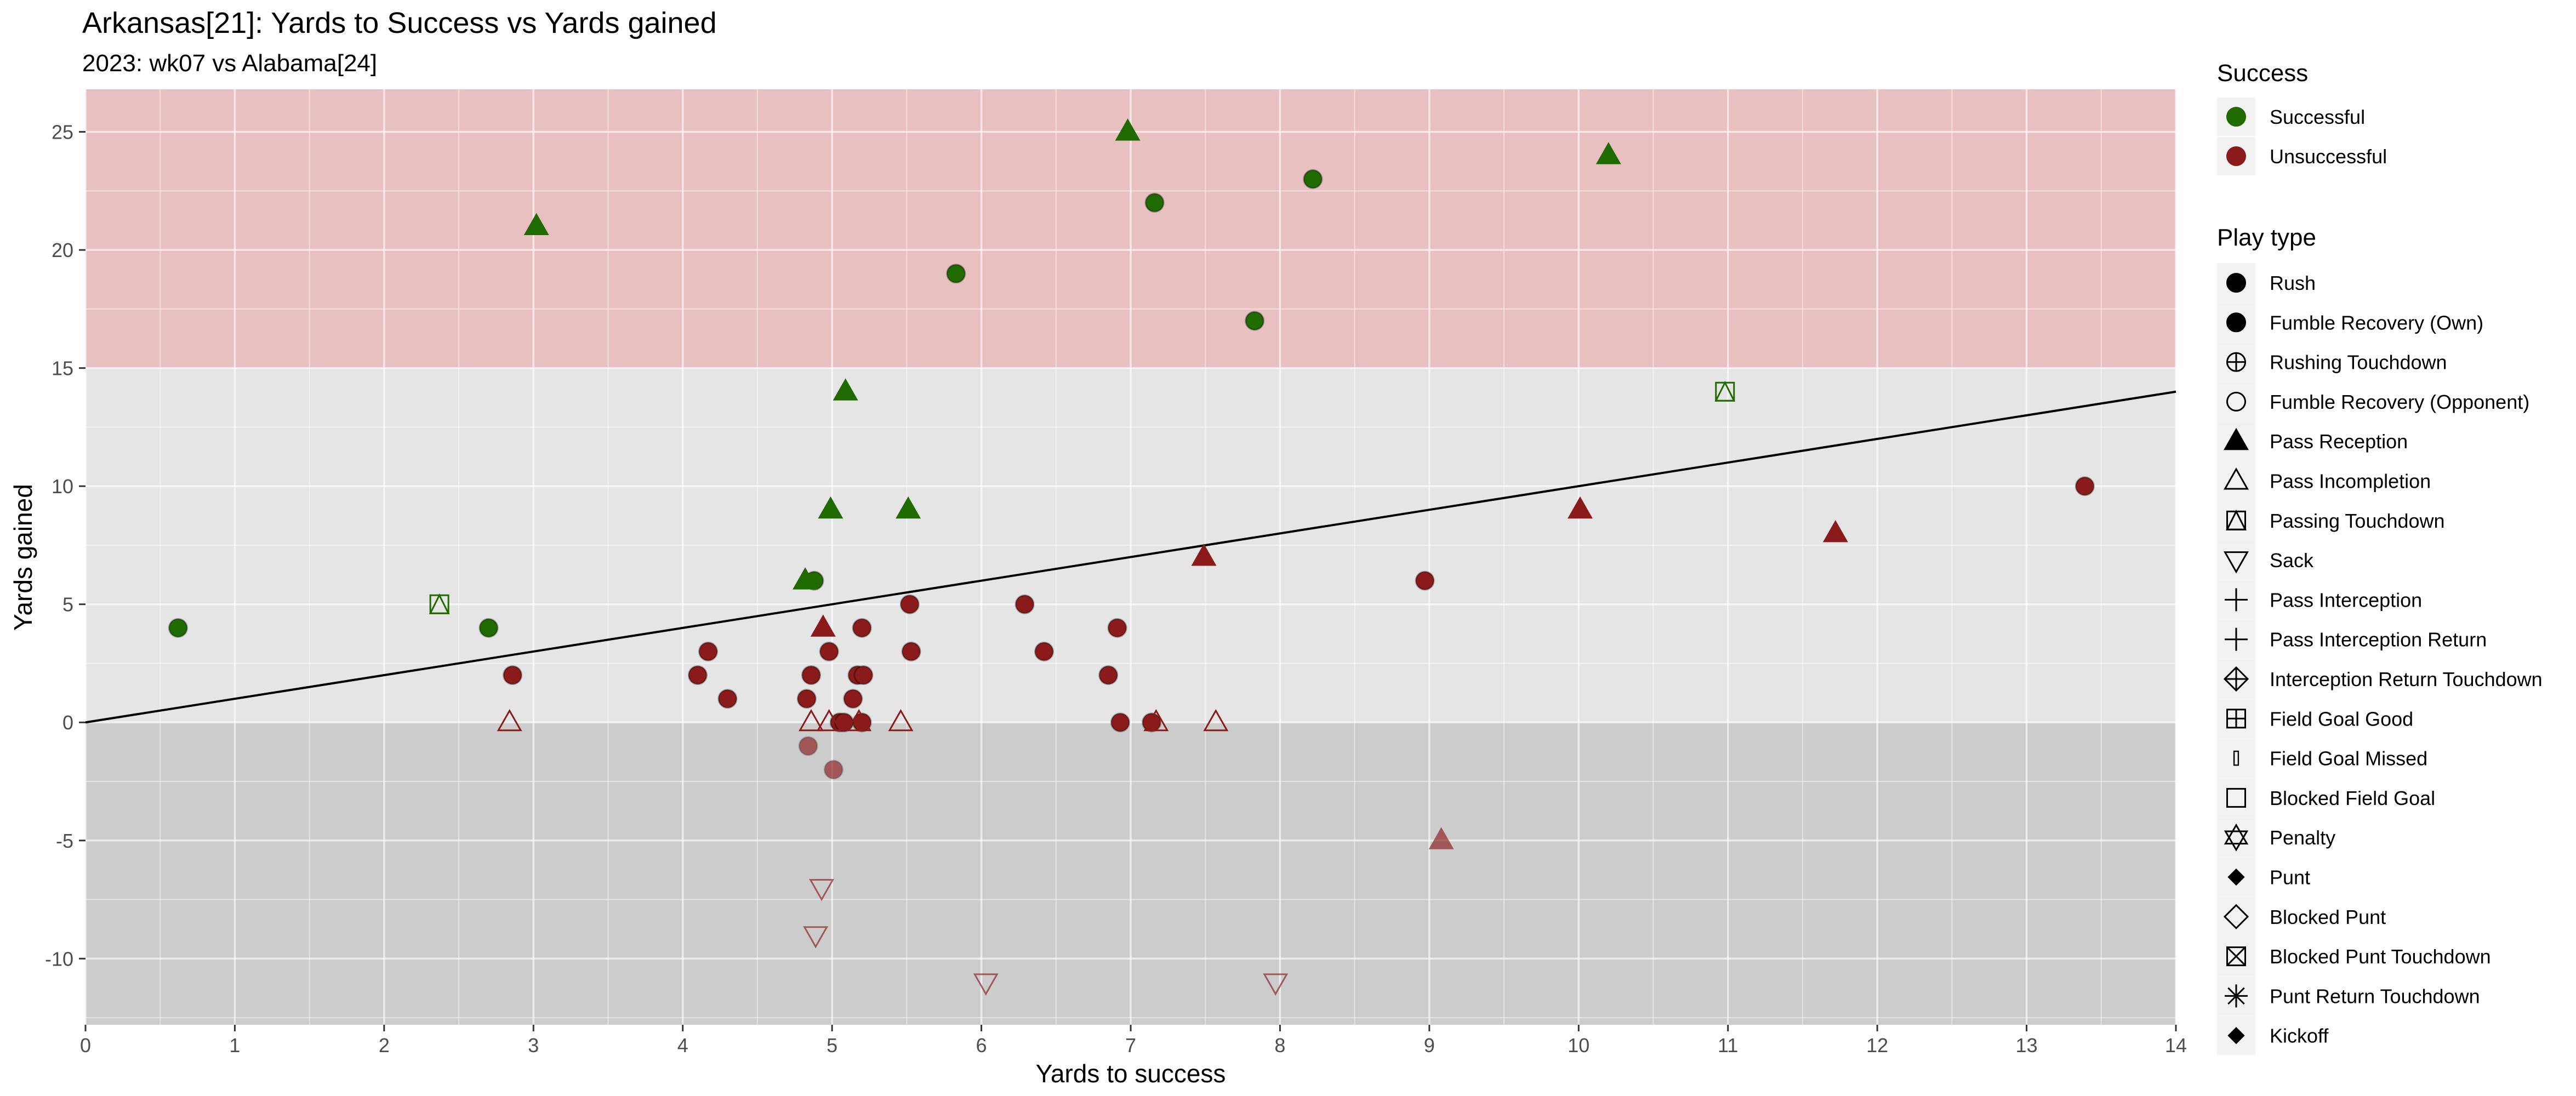  I want to click on x-axis-label: Yards to success, so click(1131, 1073).